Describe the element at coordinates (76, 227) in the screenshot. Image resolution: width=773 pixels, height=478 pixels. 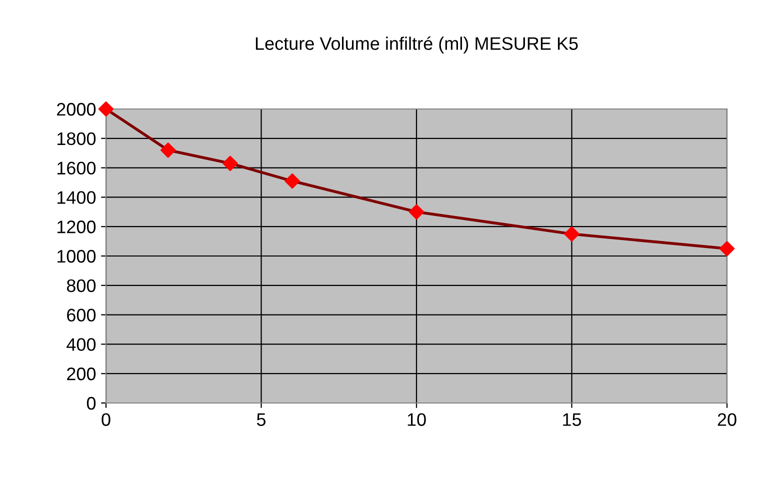
I see `y-tick-label: 1200` at that location.